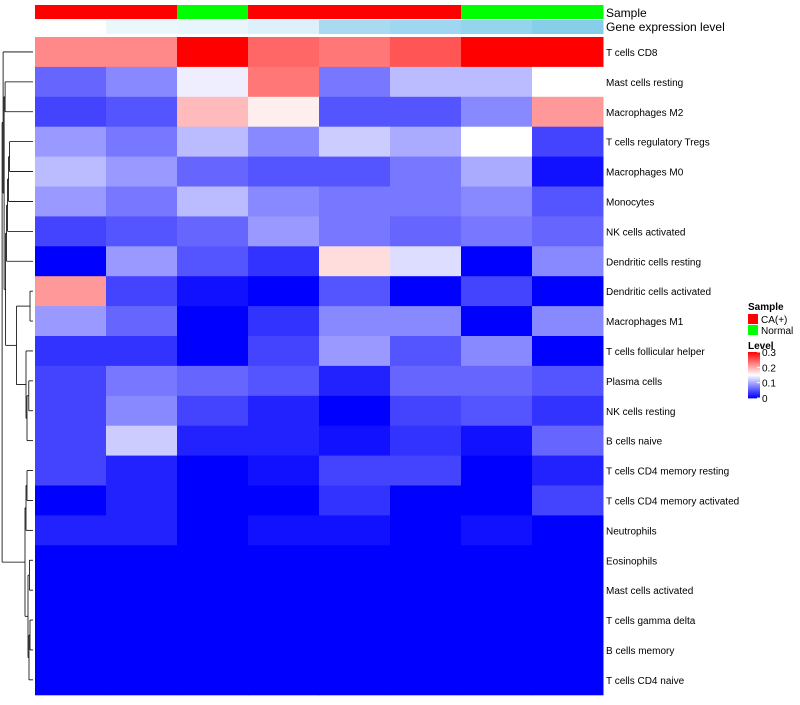 The image size is (800, 705). I want to click on row-label: Dendritic cells resting, so click(653, 262).